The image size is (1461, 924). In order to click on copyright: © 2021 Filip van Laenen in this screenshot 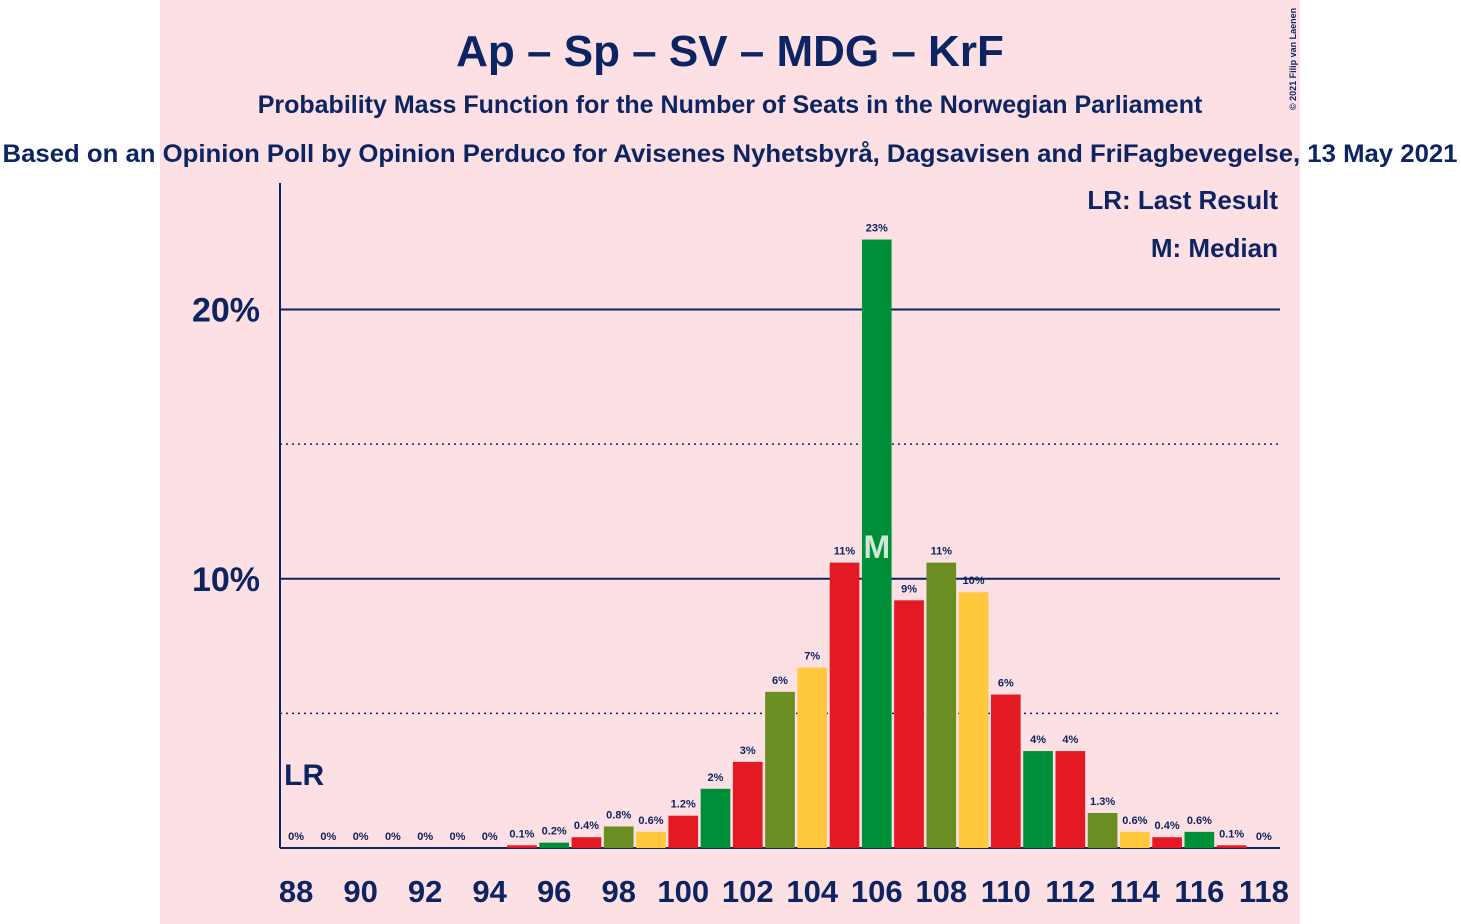, I will do `click(1293, 59)`.